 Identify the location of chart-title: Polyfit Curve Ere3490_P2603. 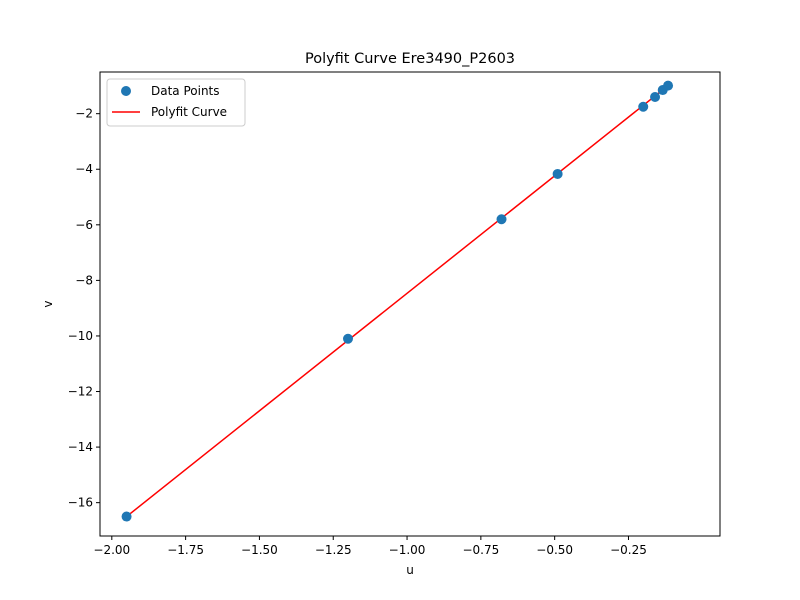
(410, 59).